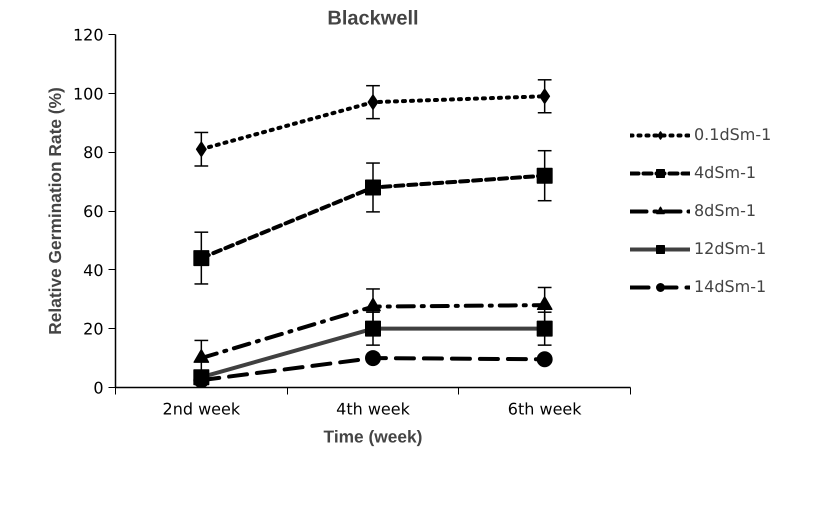 Image resolution: width=815 pixels, height=525 pixels. I want to click on chart-title: Blackwell, so click(373, 19).